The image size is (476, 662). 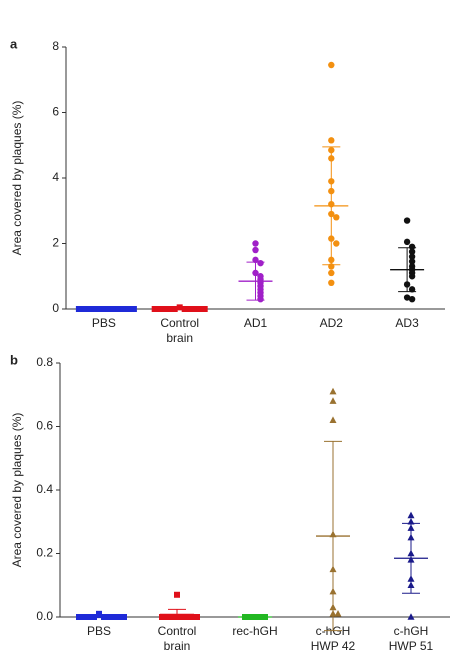 What do you see at coordinates (411, 646) in the screenshot?
I see `x-tick-label-line: HWP 51` at bounding box center [411, 646].